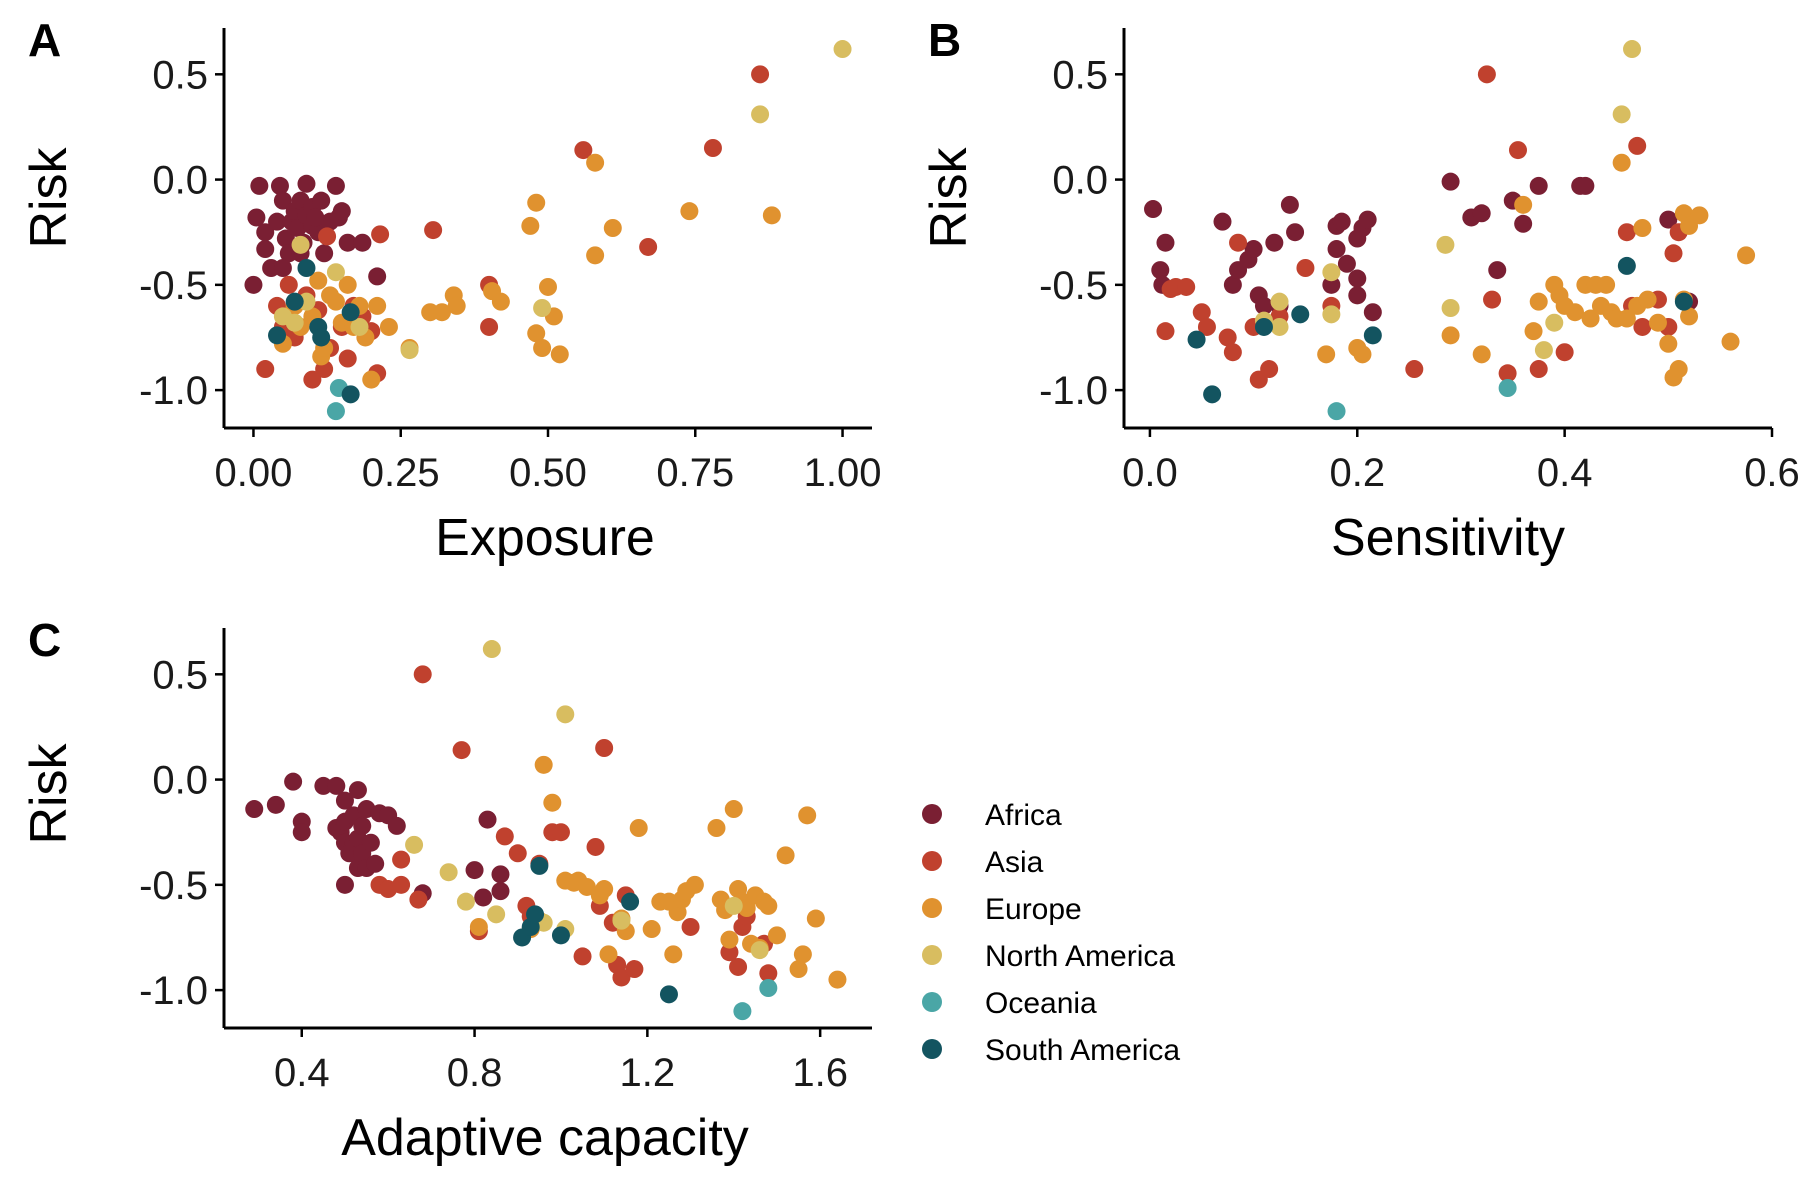  What do you see at coordinates (1041, 1003) in the screenshot?
I see `legend-label-oceania: Oceania` at bounding box center [1041, 1003].